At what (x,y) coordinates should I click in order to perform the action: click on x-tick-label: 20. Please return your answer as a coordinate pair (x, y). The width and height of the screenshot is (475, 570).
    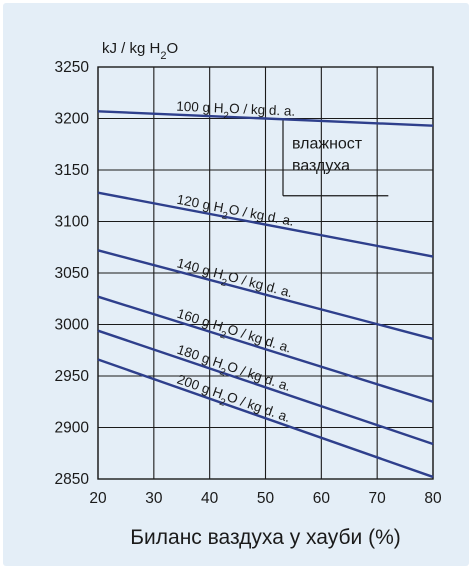
    Looking at the image, I should click on (98, 498).